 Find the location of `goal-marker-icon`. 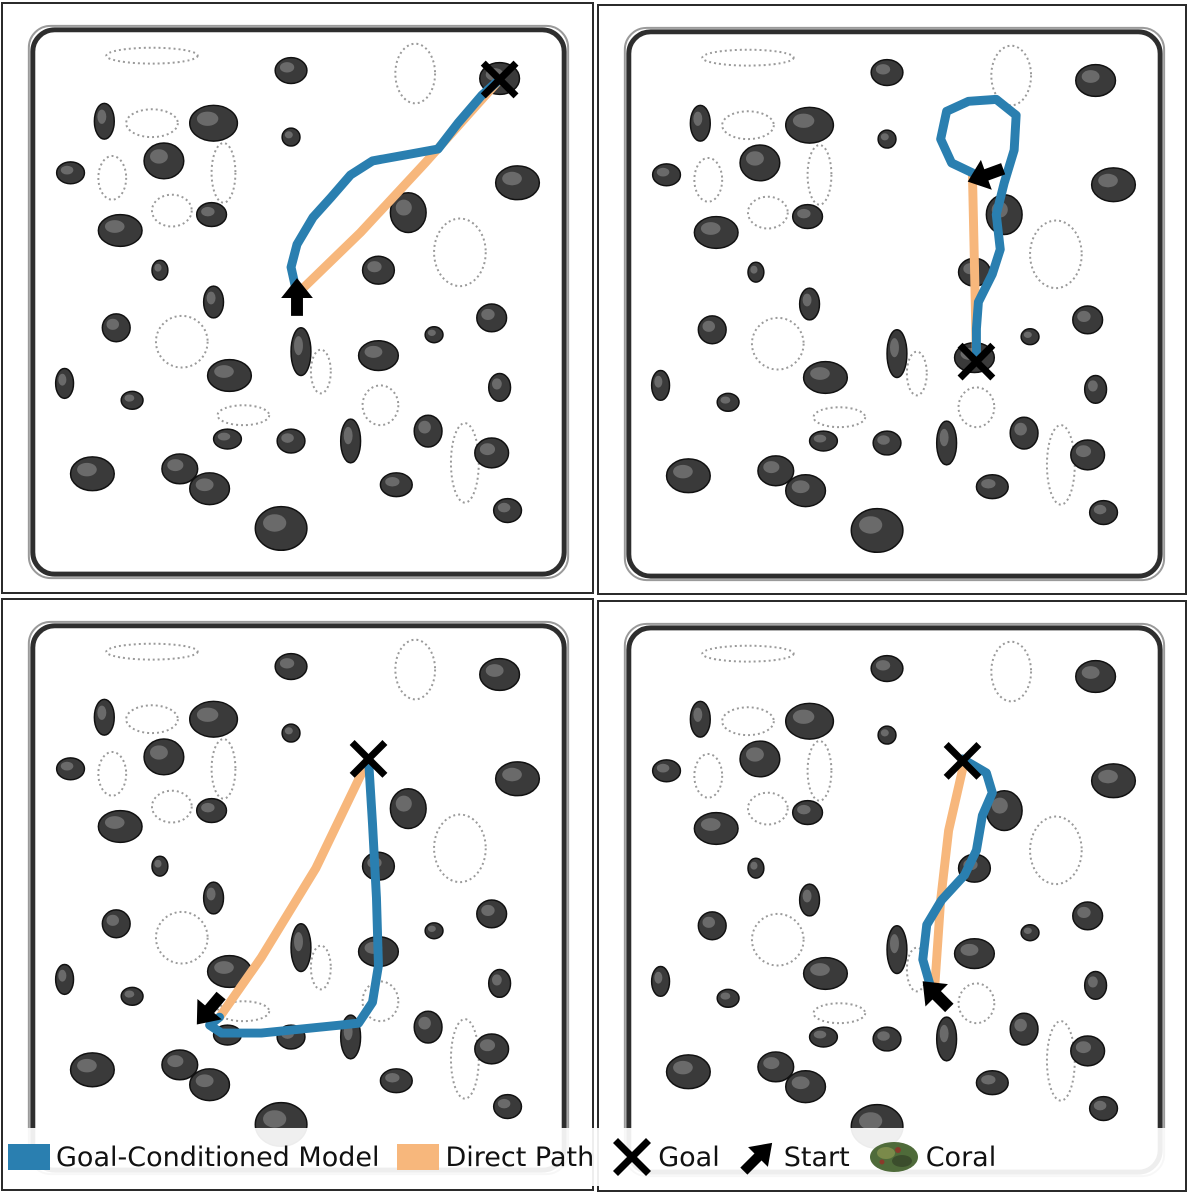

goal-marker-icon is located at coordinates (962, 761).